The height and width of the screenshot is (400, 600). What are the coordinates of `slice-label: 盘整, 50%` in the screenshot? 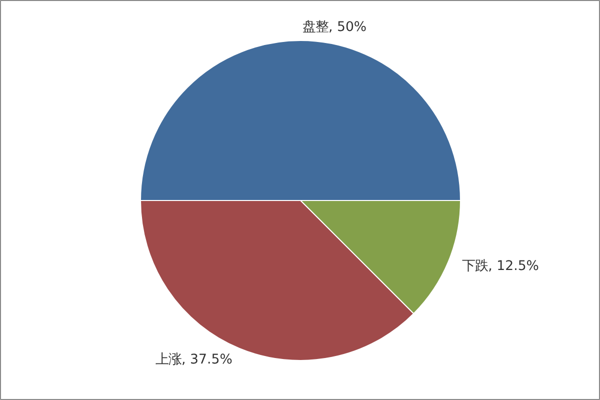 It's located at (334, 28).